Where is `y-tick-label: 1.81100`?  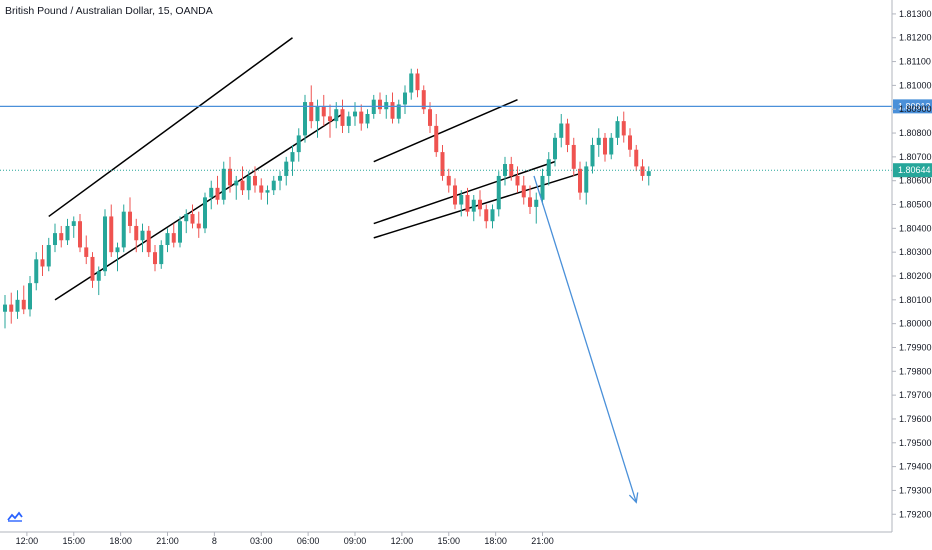
y-tick-label: 1.81100 is located at coordinates (915, 62).